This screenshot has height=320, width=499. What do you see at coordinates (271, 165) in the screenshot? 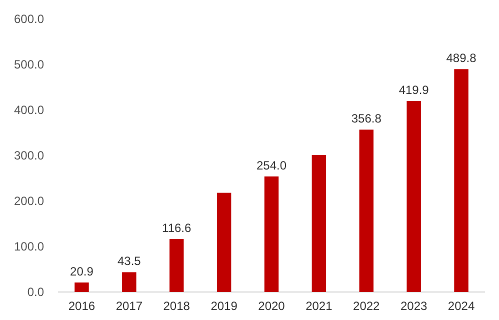
I see `data-label: 254.0` at bounding box center [271, 165].